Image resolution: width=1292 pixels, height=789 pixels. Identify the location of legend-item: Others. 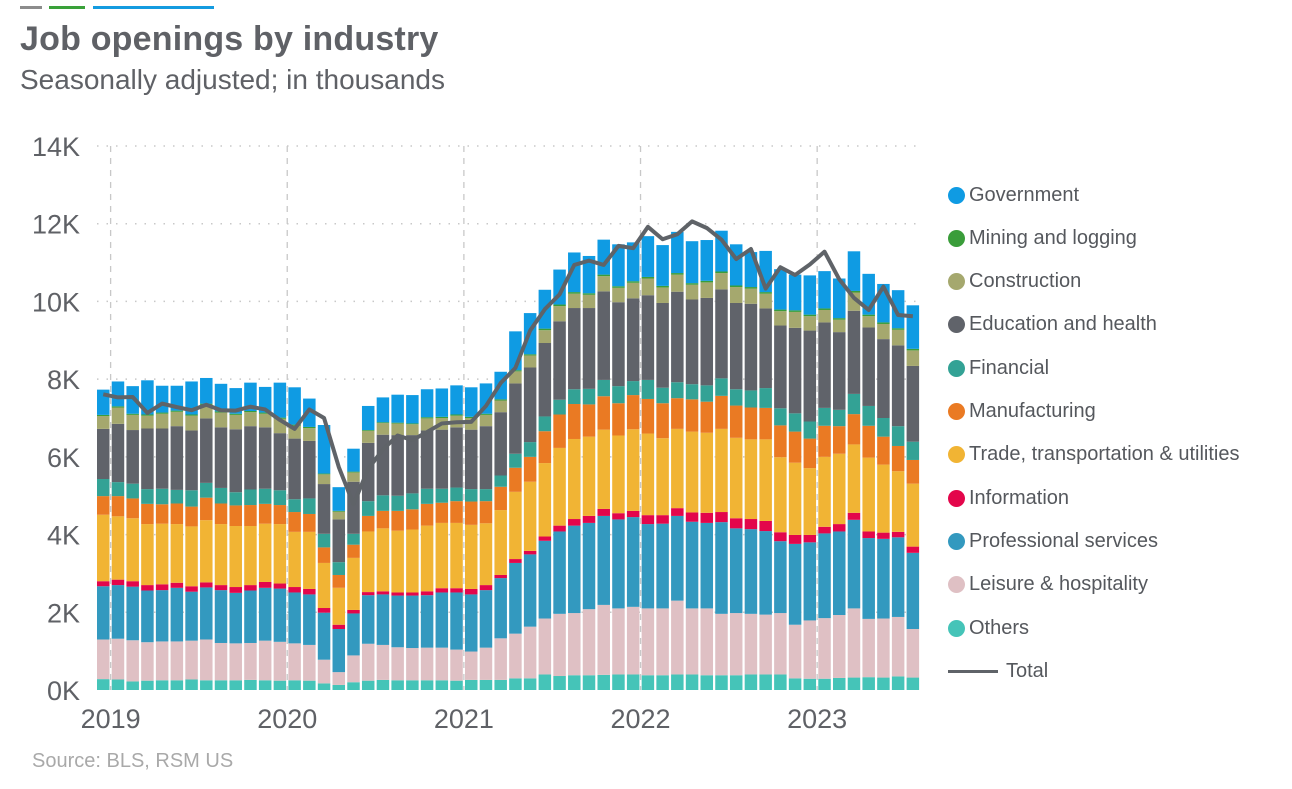
(988, 628).